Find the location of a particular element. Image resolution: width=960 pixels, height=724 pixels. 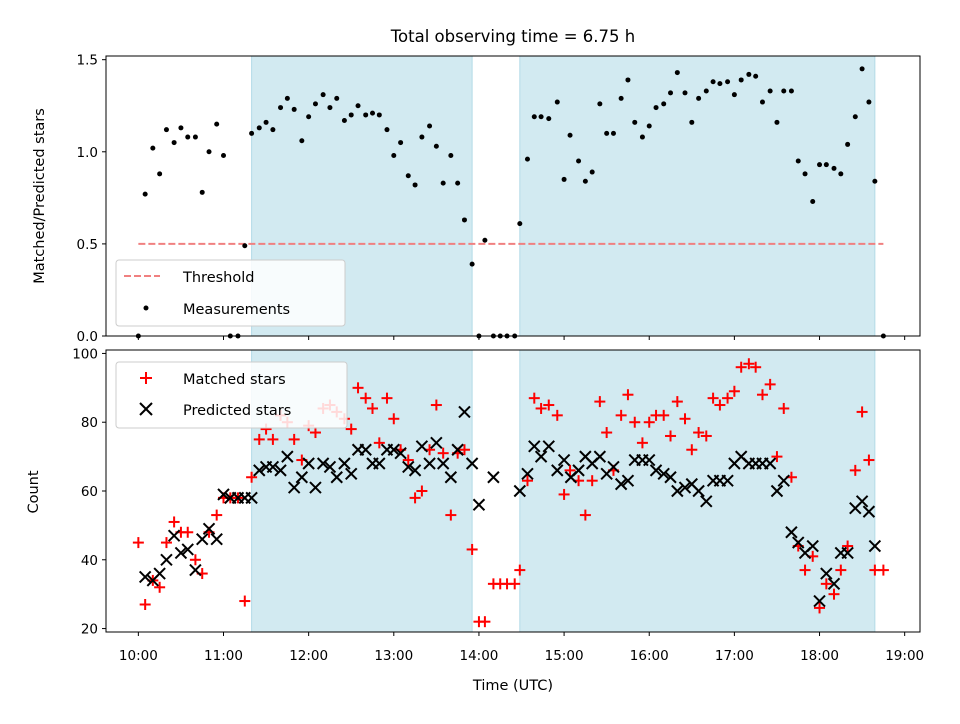

legend-label-predicted: Predicted stars is located at coordinates (237, 411).